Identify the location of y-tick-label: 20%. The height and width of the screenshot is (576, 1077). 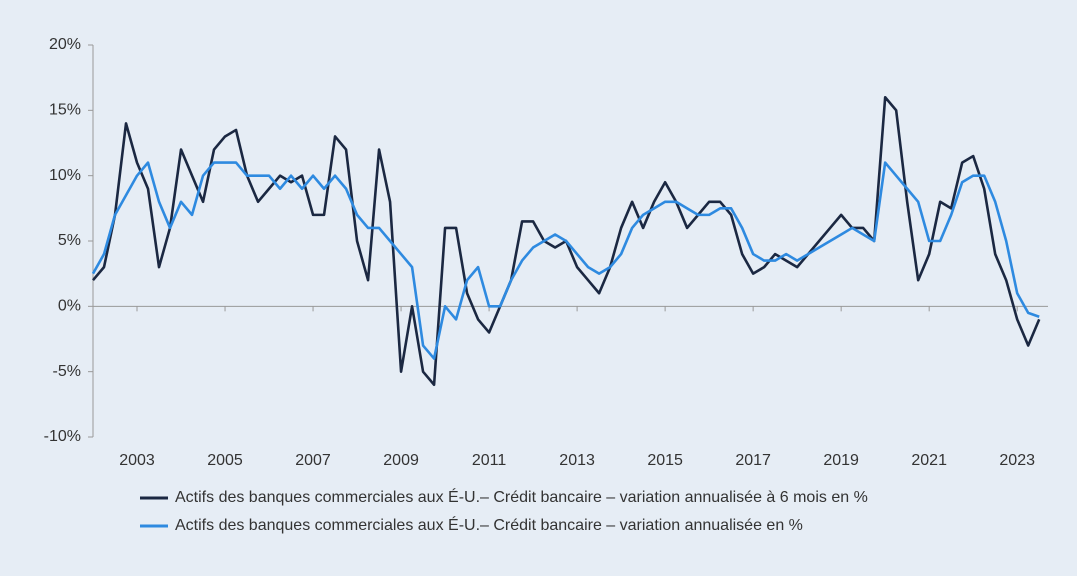
(65, 44).